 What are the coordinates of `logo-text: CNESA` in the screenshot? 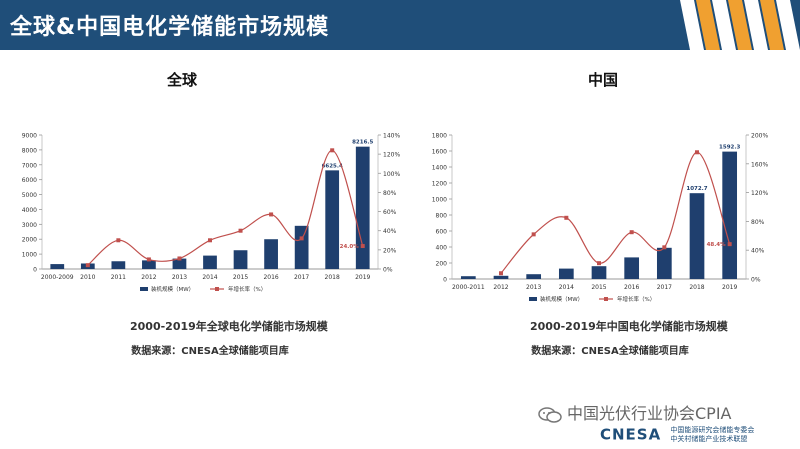 It's located at (631, 434).